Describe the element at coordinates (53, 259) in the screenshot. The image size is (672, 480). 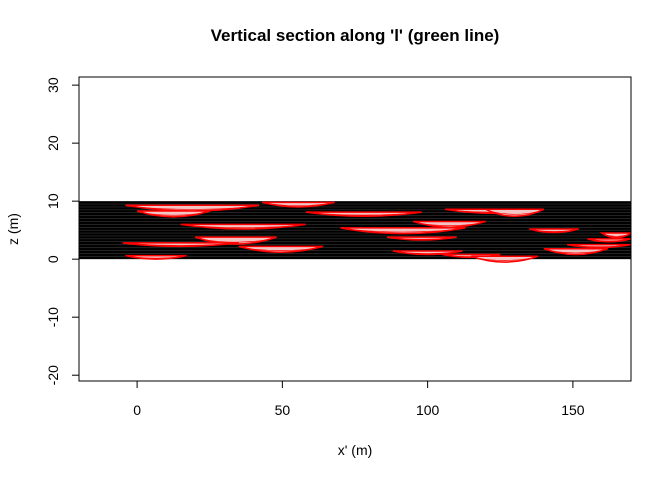
I see `y-tick-label: 0` at that location.